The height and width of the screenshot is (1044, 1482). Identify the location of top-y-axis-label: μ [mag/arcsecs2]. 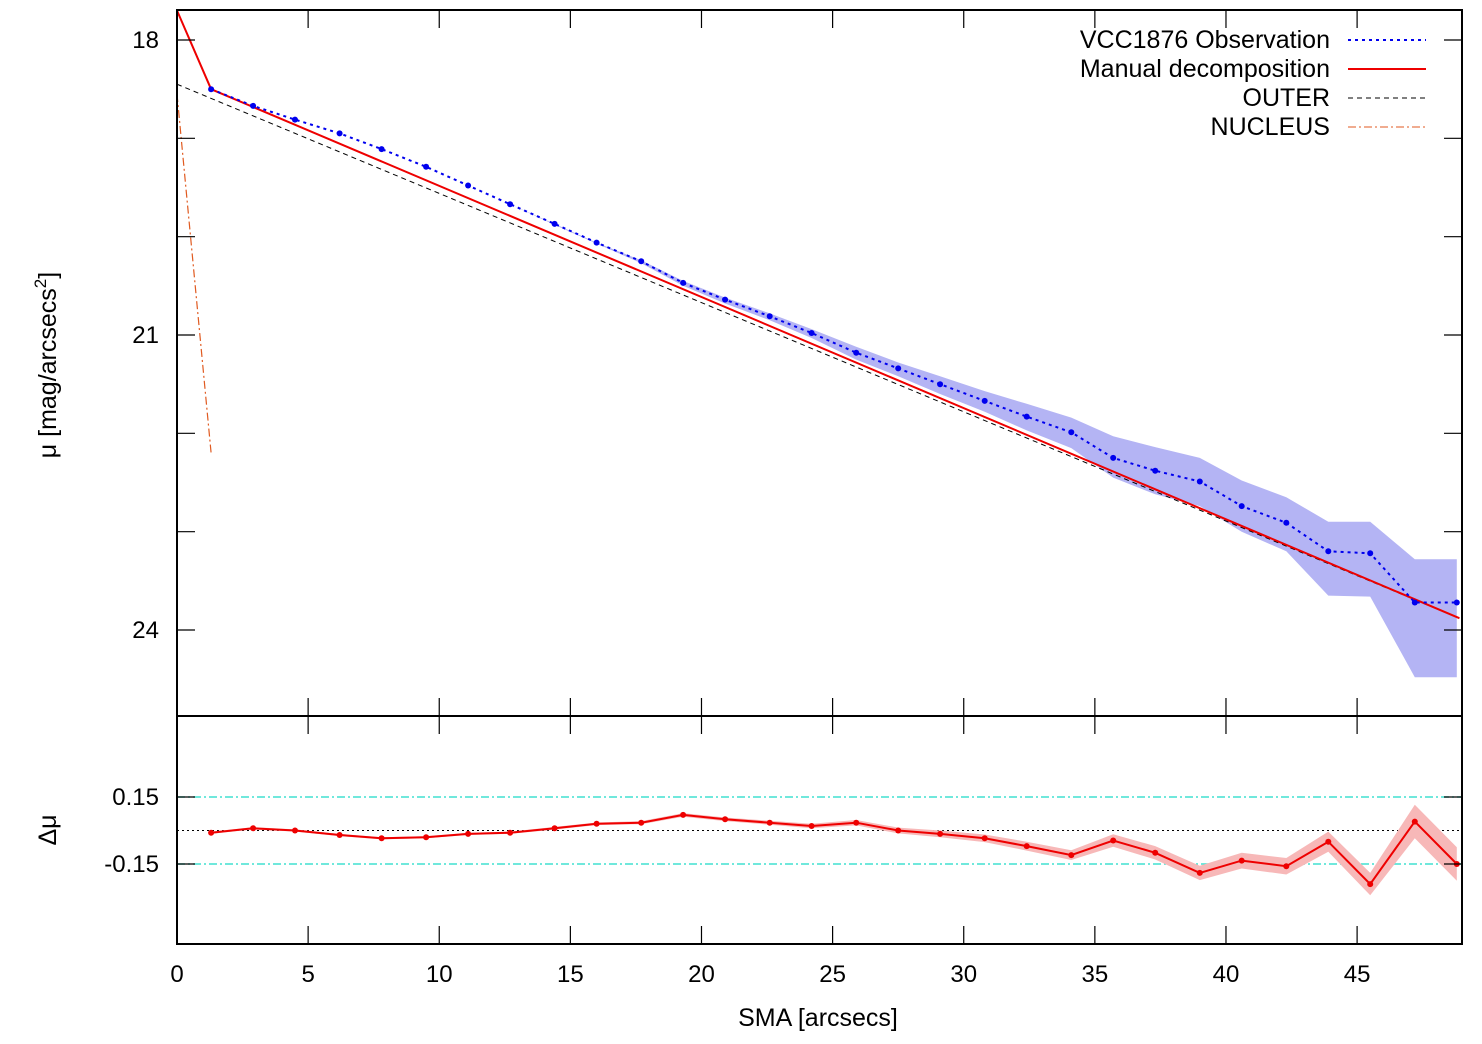
(46, 365).